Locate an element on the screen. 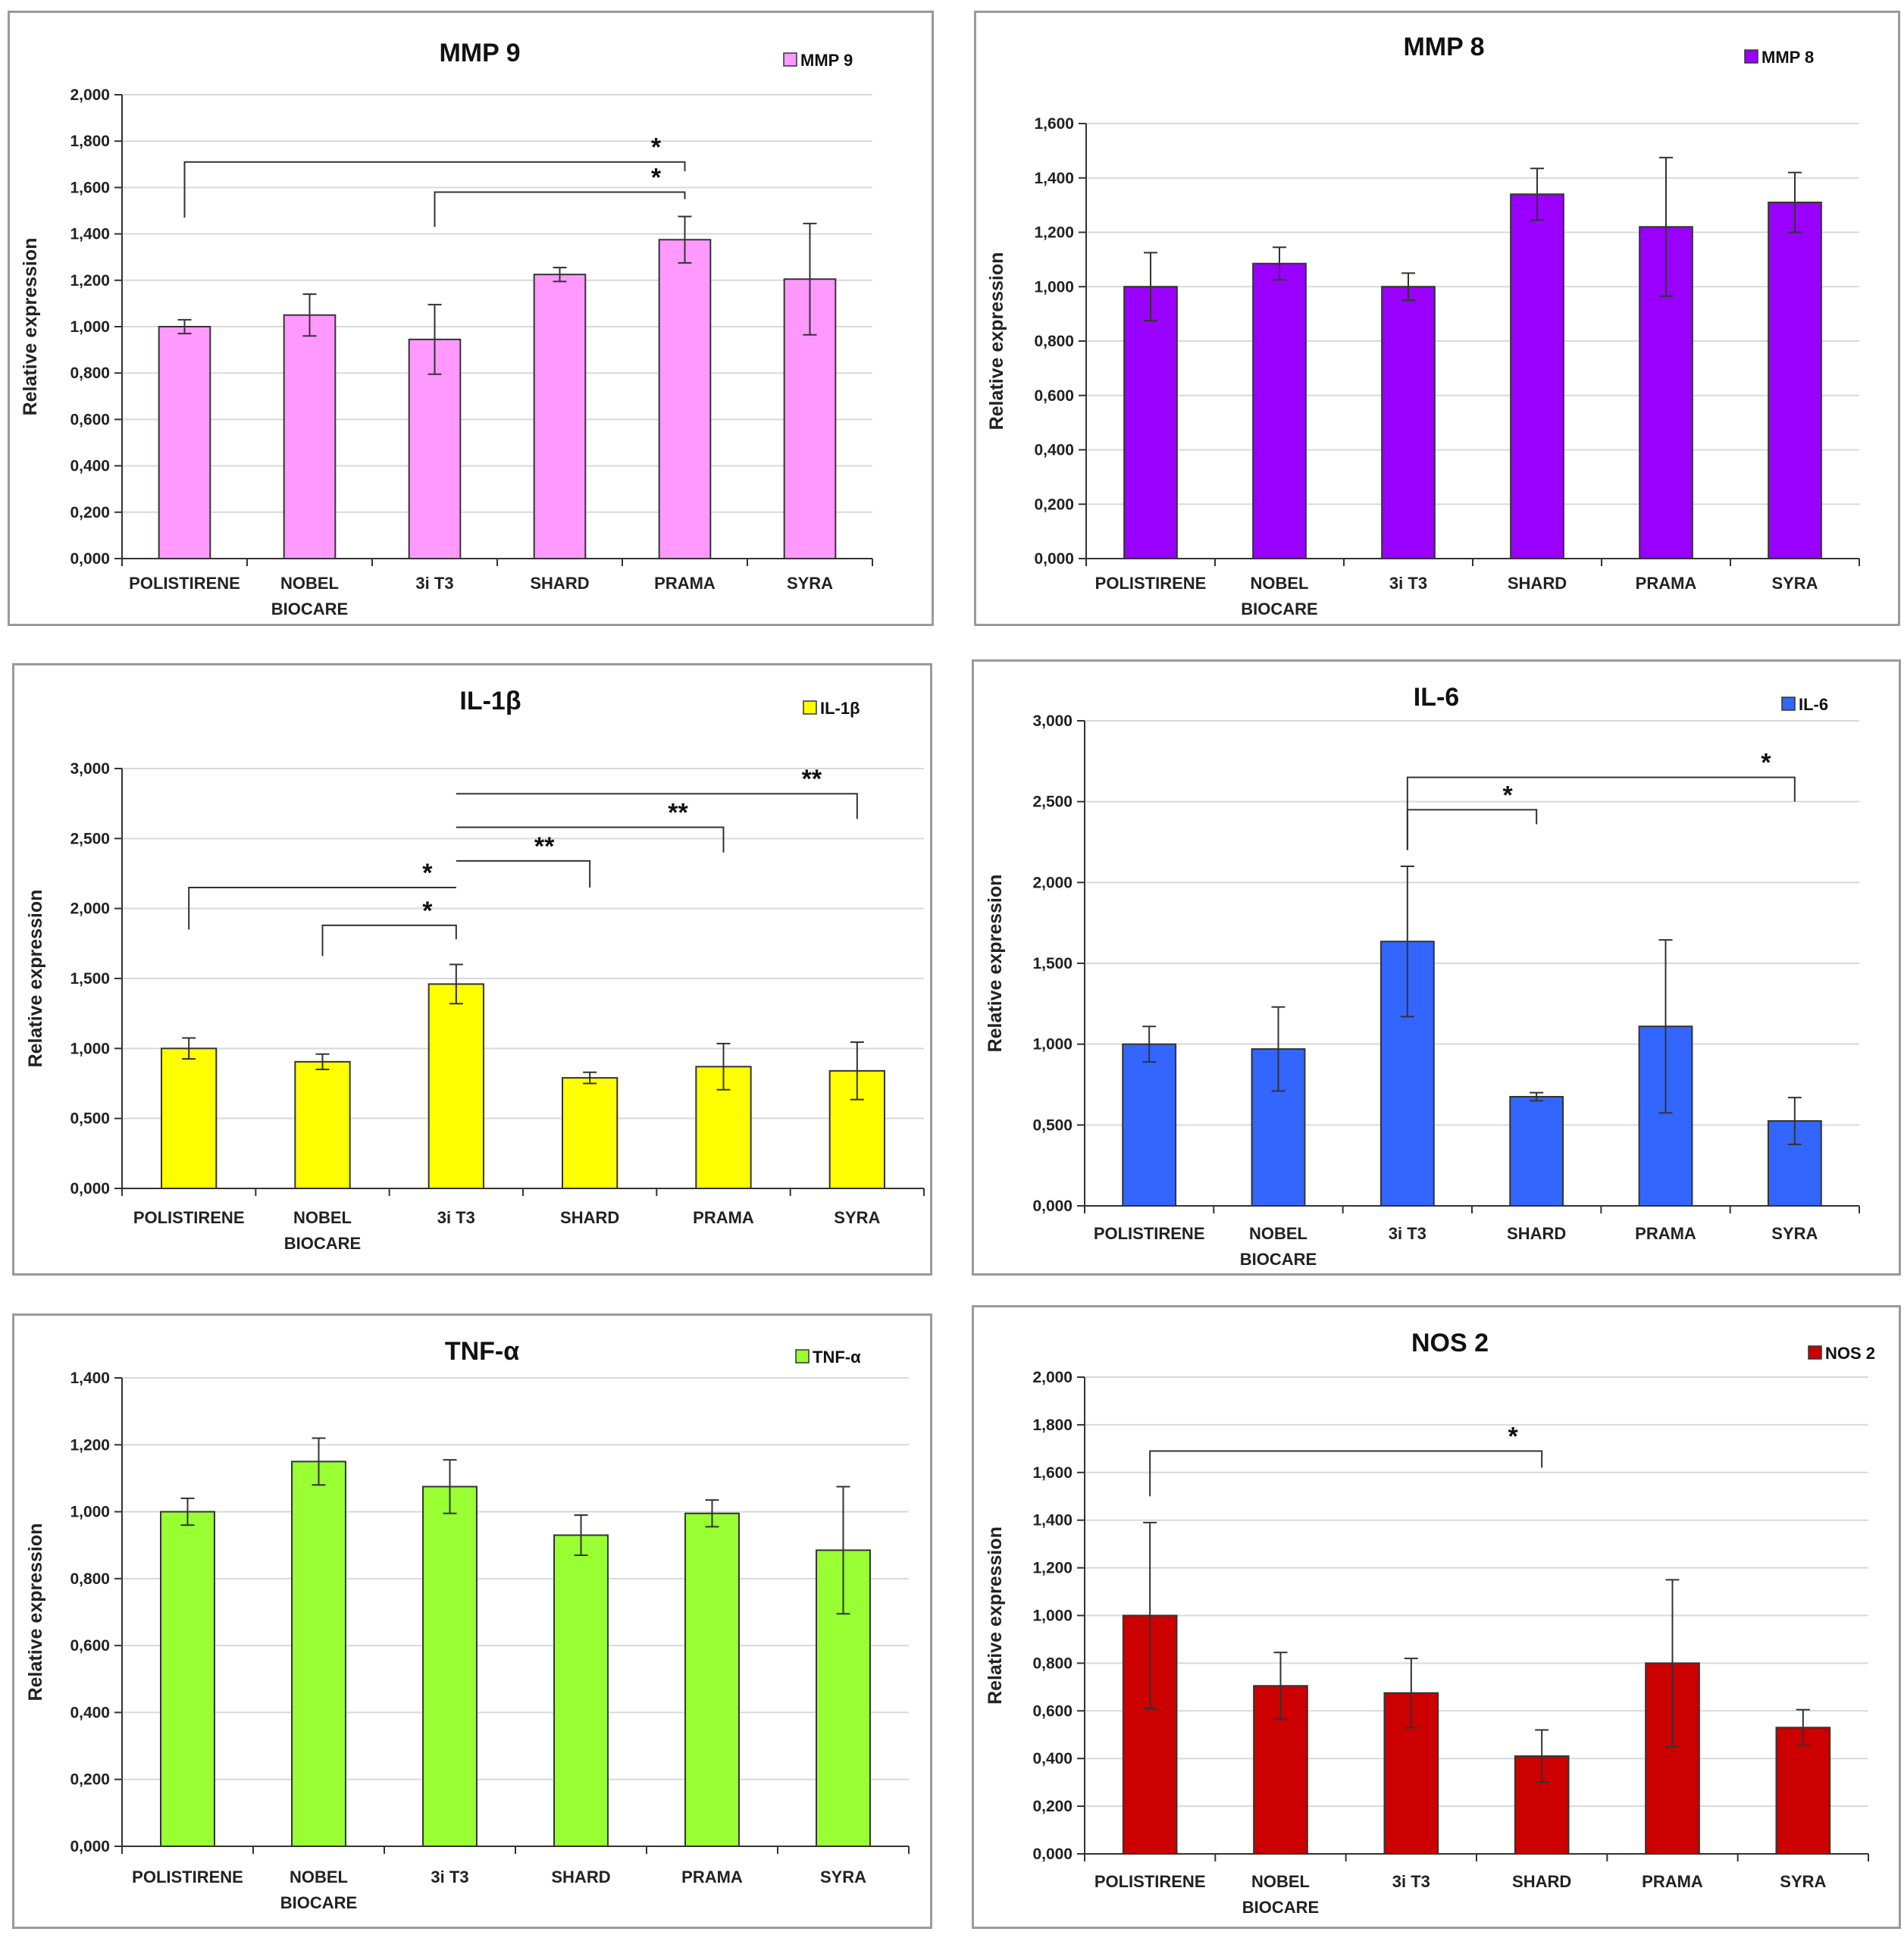  chart-title: IL-6 is located at coordinates (1437, 697).